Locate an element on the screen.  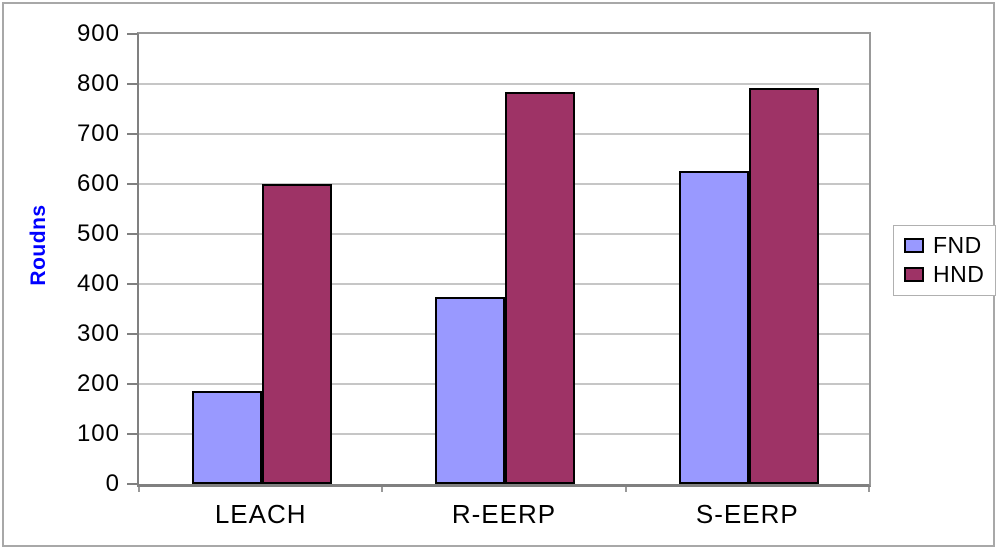
y-tick-label-0: 0 is located at coordinates (112, 483).